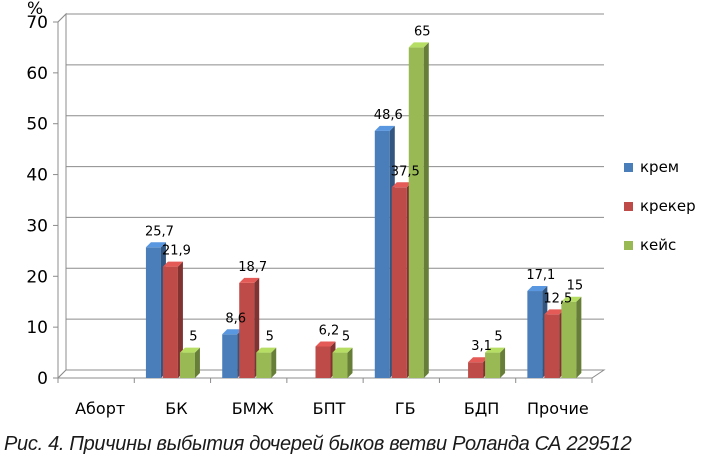 The image size is (724, 464). What do you see at coordinates (481, 346) in the screenshot?
I see `data-label: 3,1` at bounding box center [481, 346].